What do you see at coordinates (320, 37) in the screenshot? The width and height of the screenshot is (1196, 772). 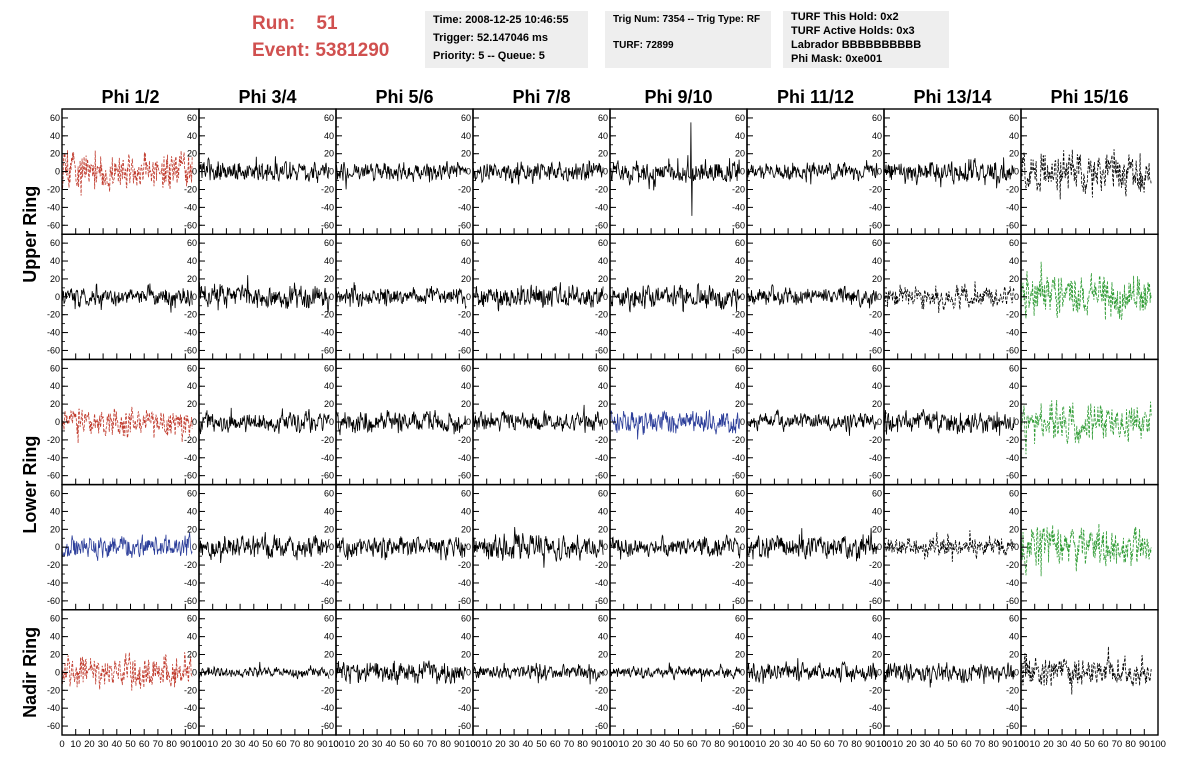 I see `run-event-info: Run: 51 Event: 5381290` at bounding box center [320, 37].